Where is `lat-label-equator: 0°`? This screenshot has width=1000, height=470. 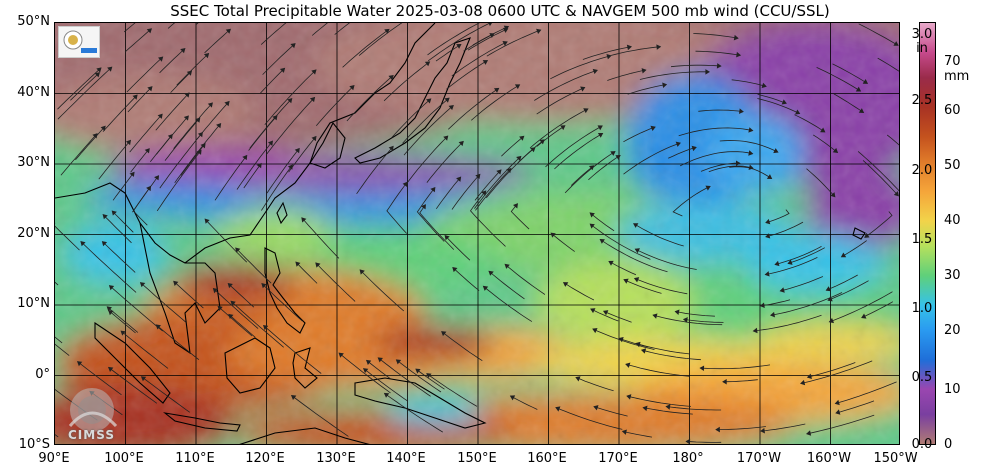 lat-label-equator: 0° is located at coordinates (42, 374).